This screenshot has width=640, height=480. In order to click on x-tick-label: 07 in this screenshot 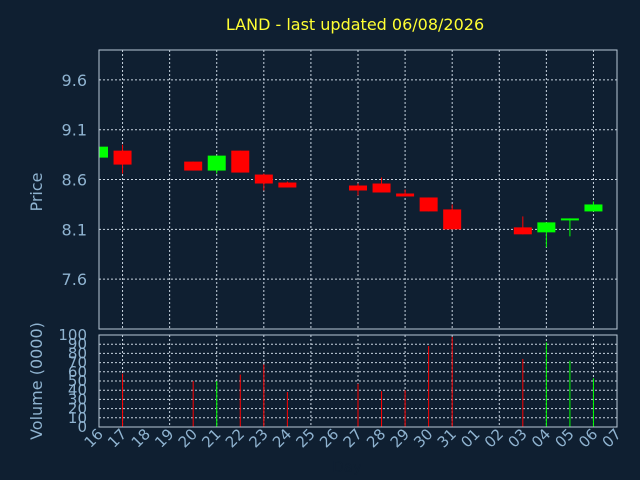, I will do `click(612, 438)`.